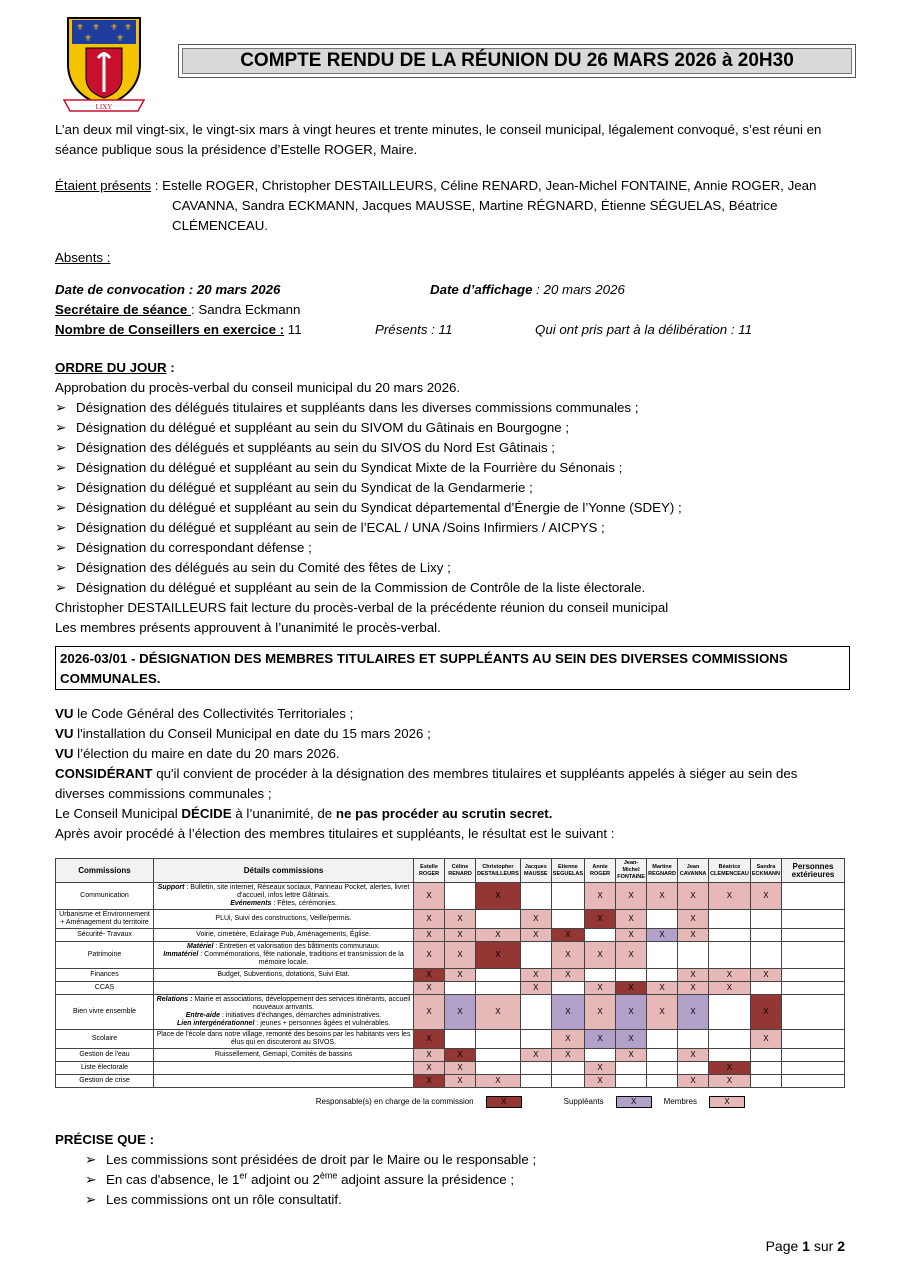 The width and height of the screenshot is (900, 1273). I want to click on member-first-name: Christopher, so click(498, 866).